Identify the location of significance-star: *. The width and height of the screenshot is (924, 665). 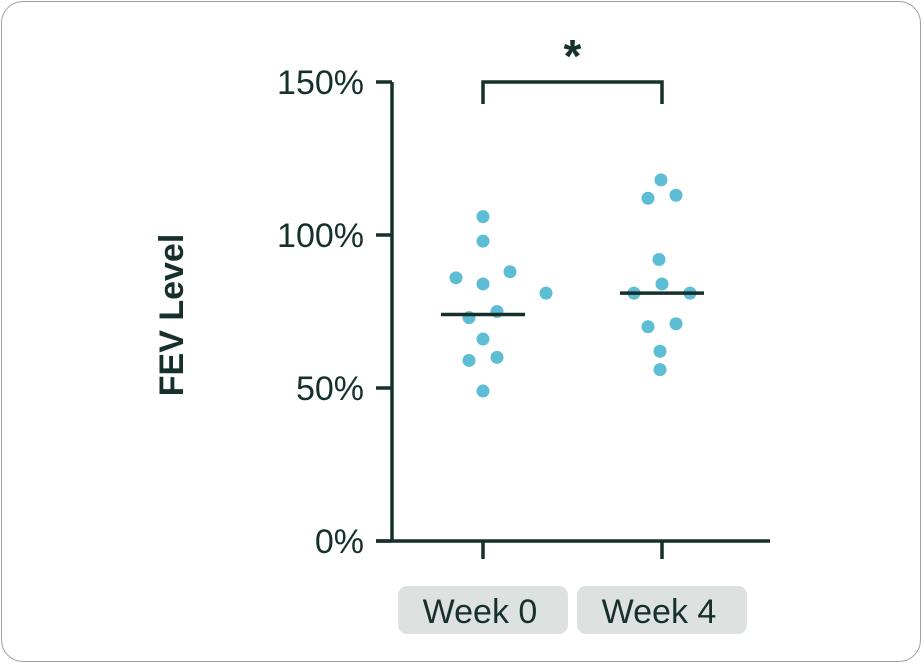
(573, 56).